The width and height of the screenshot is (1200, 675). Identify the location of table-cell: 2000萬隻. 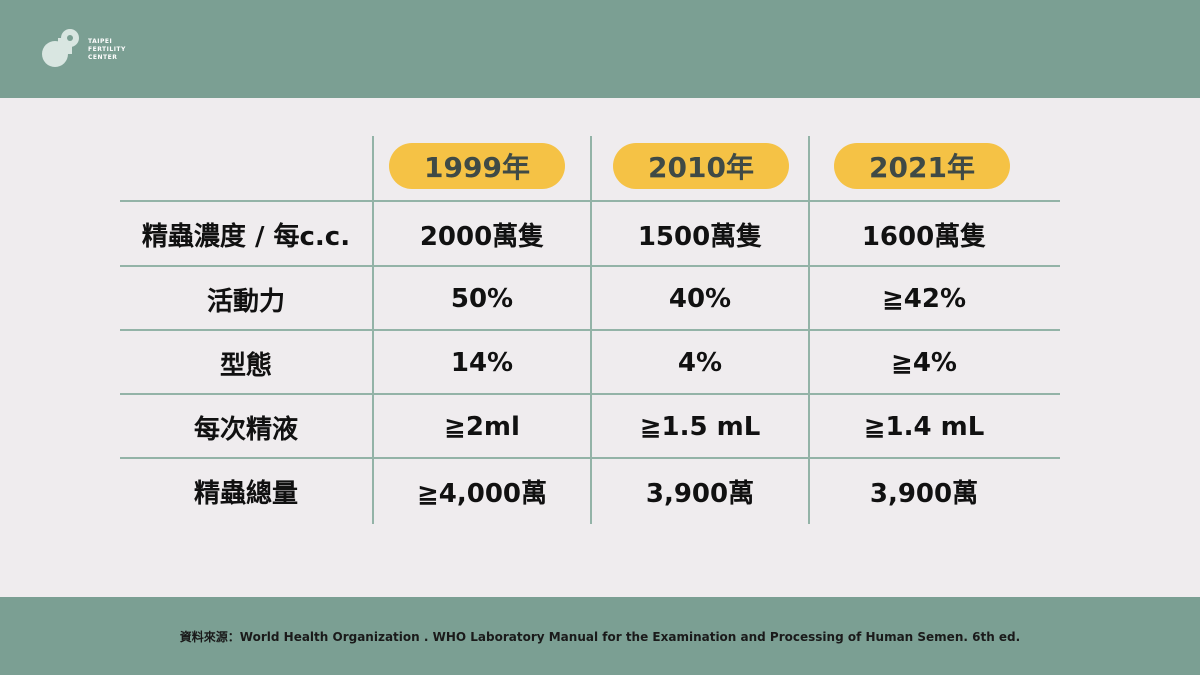
(482, 236).